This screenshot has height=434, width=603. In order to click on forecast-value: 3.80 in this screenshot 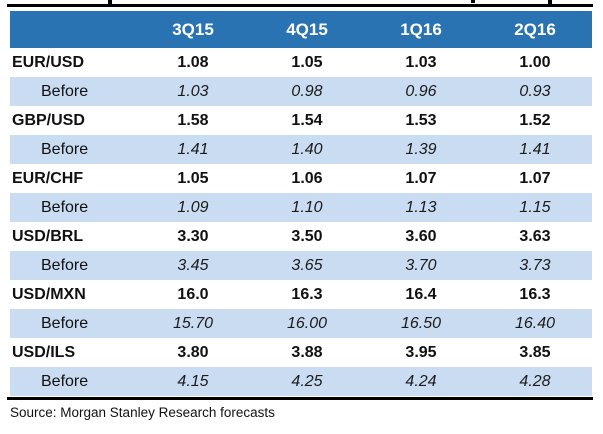, I will do `click(193, 352)`.